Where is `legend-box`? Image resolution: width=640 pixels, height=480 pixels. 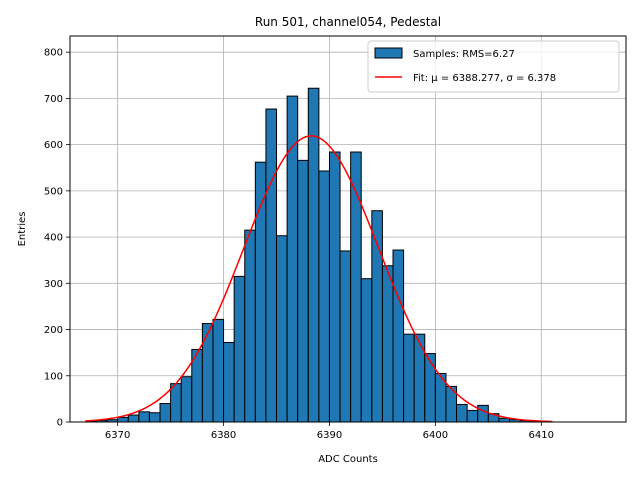
legend-box is located at coordinates (493, 66).